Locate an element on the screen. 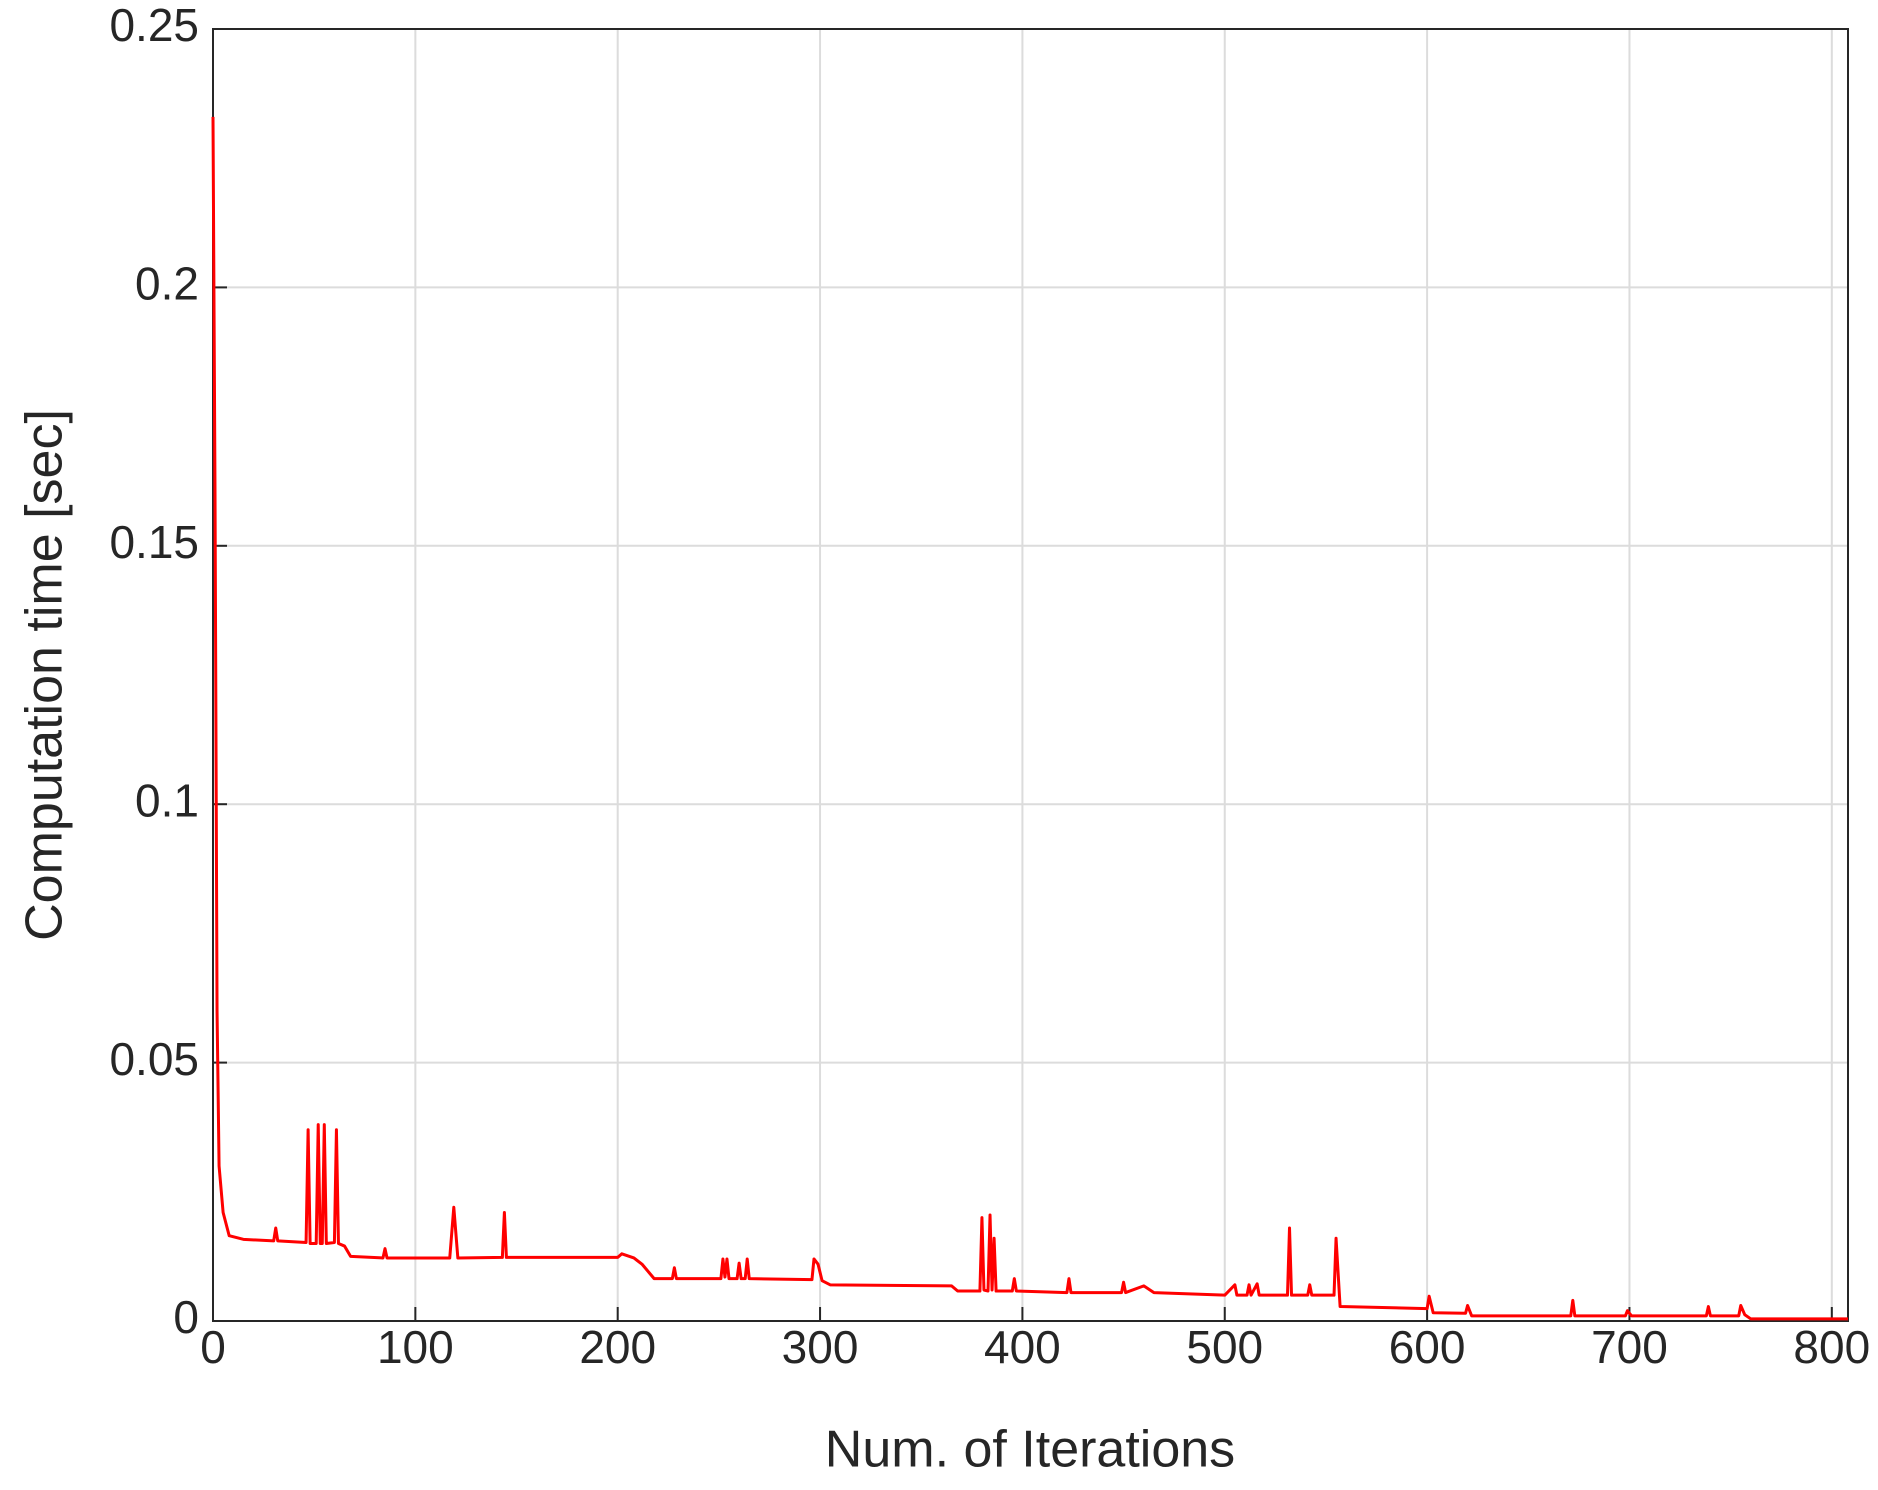  x-tick-label: 600 is located at coordinates (1427, 1347).